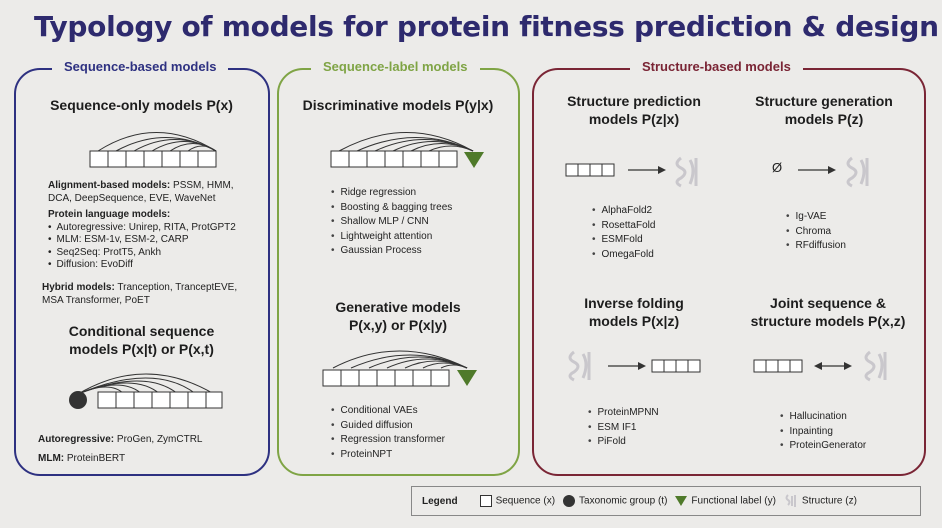  I want to click on discriminative-heading: Discriminative models P(y|x), so click(398, 105).